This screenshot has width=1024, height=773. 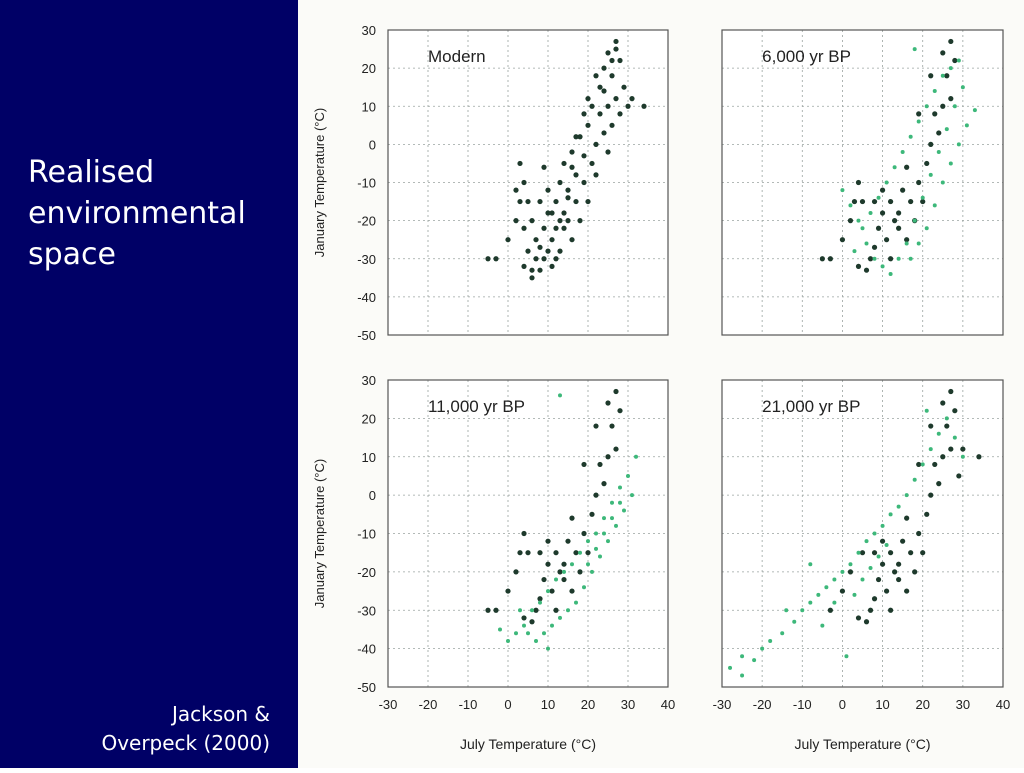 What do you see at coordinates (963, 704) in the screenshot?
I see `x-tick-label: 30` at bounding box center [963, 704].